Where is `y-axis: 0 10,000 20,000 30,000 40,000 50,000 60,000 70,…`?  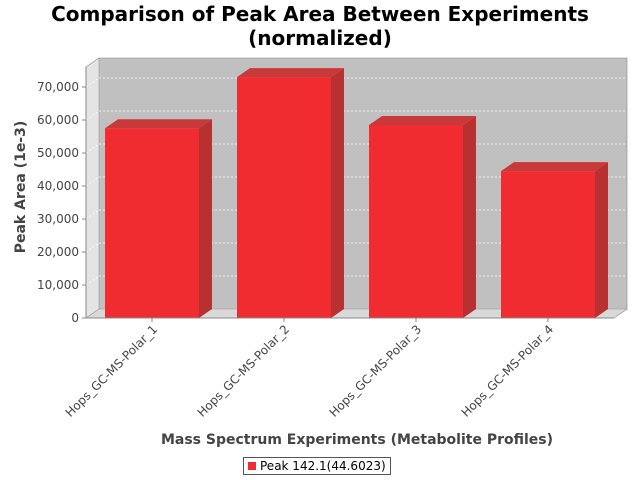 y-axis: 0 10,000 20,000 30,000 40,000 50,000 60,000 70,… is located at coordinates (62, 196).